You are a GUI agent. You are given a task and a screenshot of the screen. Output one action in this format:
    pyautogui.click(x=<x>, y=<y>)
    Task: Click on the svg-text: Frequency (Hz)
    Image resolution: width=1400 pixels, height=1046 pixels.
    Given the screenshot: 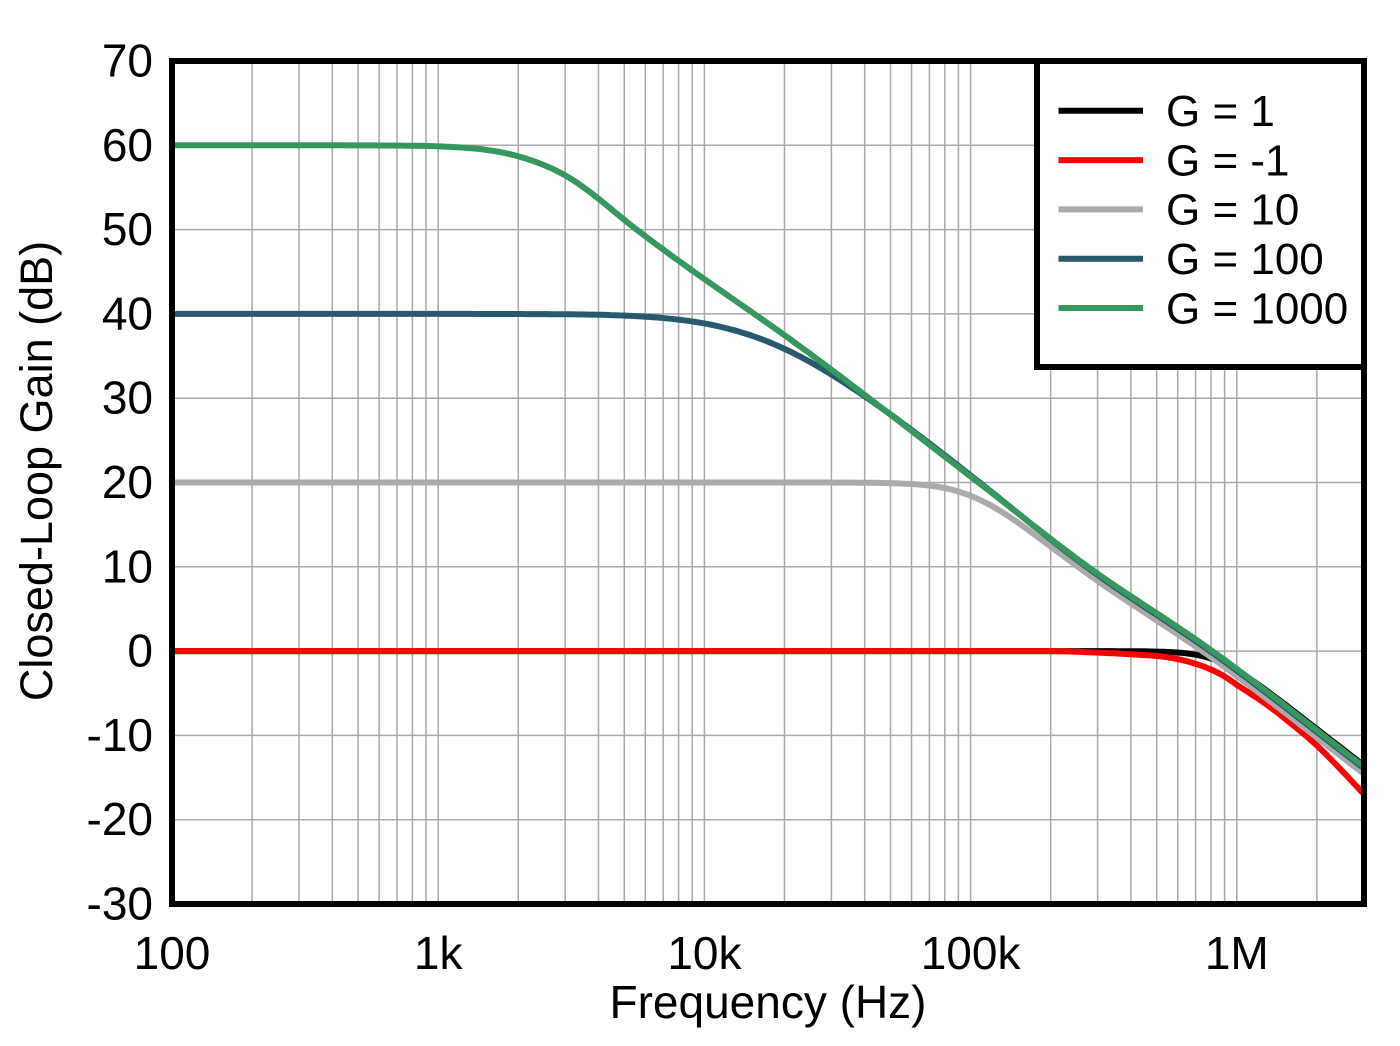 What is the action you would take?
    pyautogui.click(x=768, y=1002)
    